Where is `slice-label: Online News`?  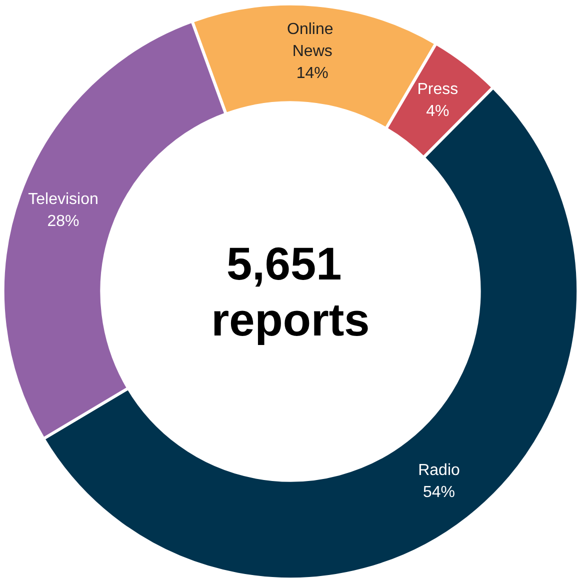
slice-label: Online News is located at coordinates (312, 40).